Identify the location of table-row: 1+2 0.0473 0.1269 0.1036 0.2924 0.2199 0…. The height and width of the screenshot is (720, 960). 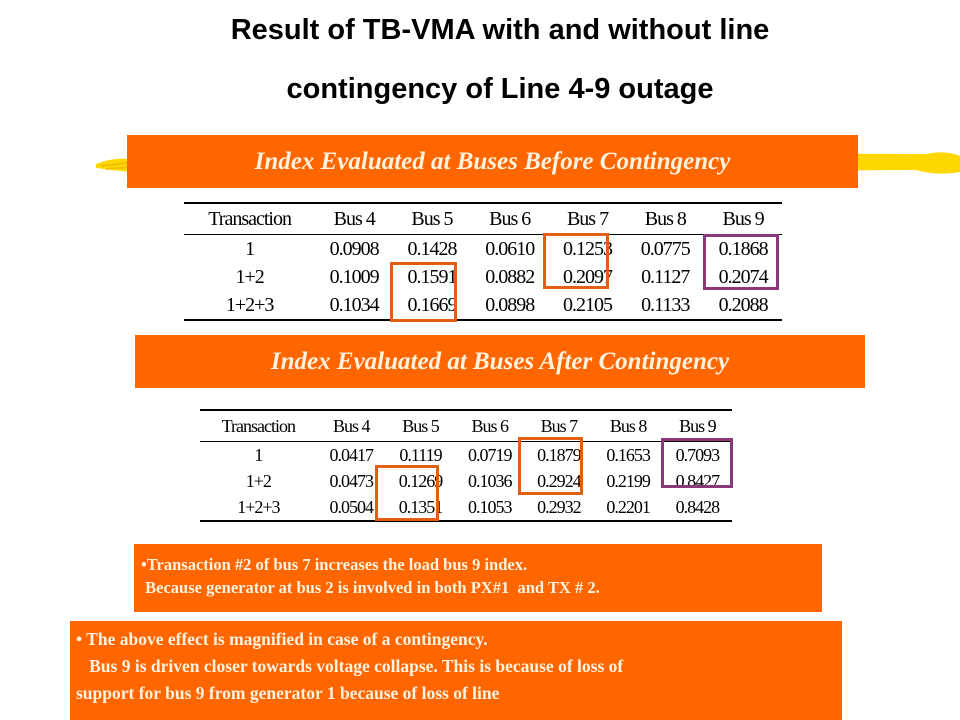
(466, 481).